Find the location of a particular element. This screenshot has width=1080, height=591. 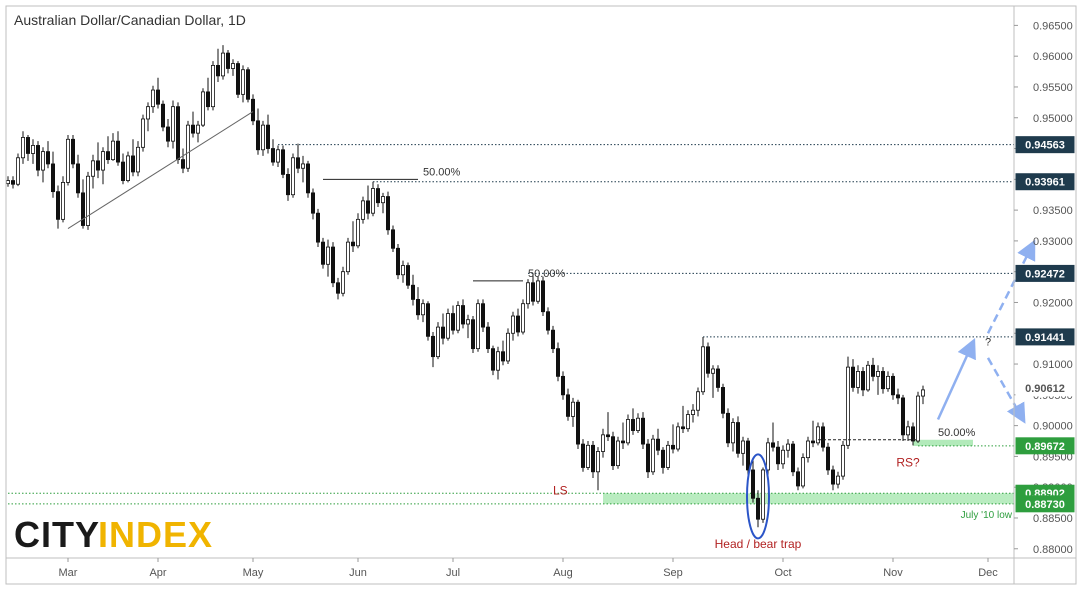

price-tag-label: 0.91441 is located at coordinates (1045, 338).